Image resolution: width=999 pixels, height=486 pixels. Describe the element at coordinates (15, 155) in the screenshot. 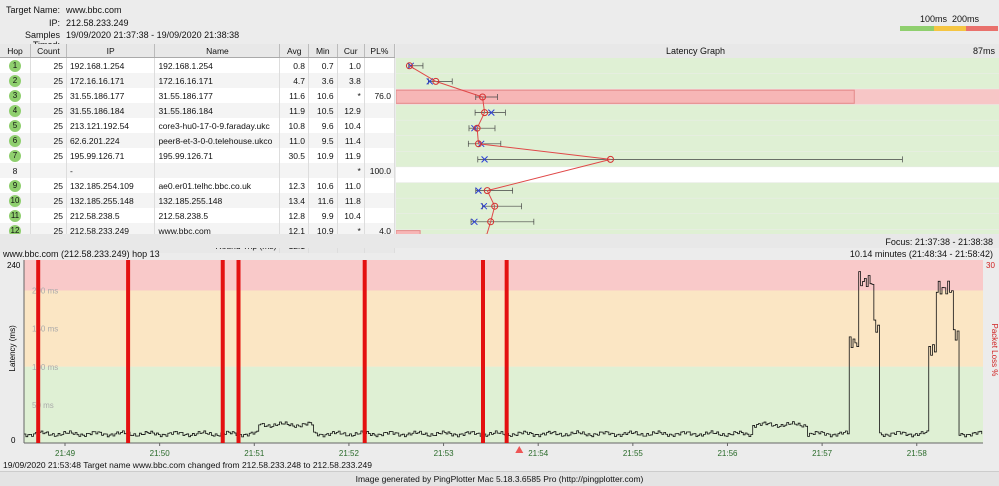

I see `hop-number: 7` at that location.